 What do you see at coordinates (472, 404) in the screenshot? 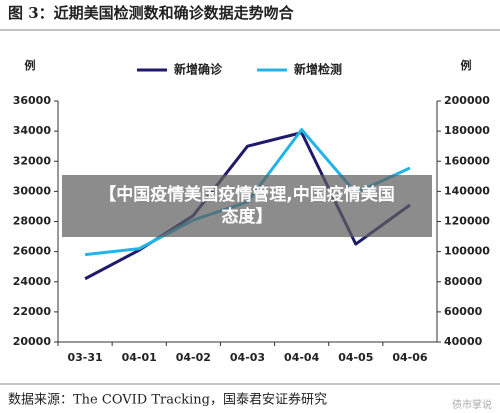
I see `watermark: 债市掌说` at bounding box center [472, 404].